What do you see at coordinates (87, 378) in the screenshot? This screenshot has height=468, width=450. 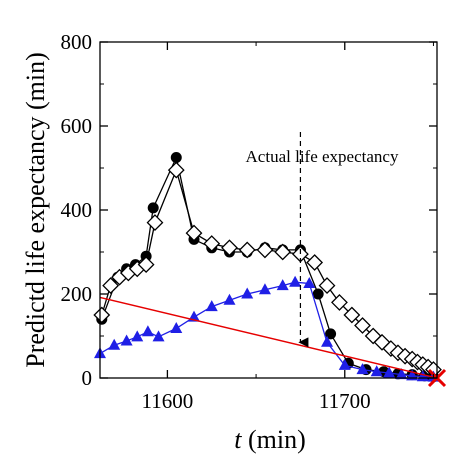 I see `y-tick-label: 0` at bounding box center [87, 378].